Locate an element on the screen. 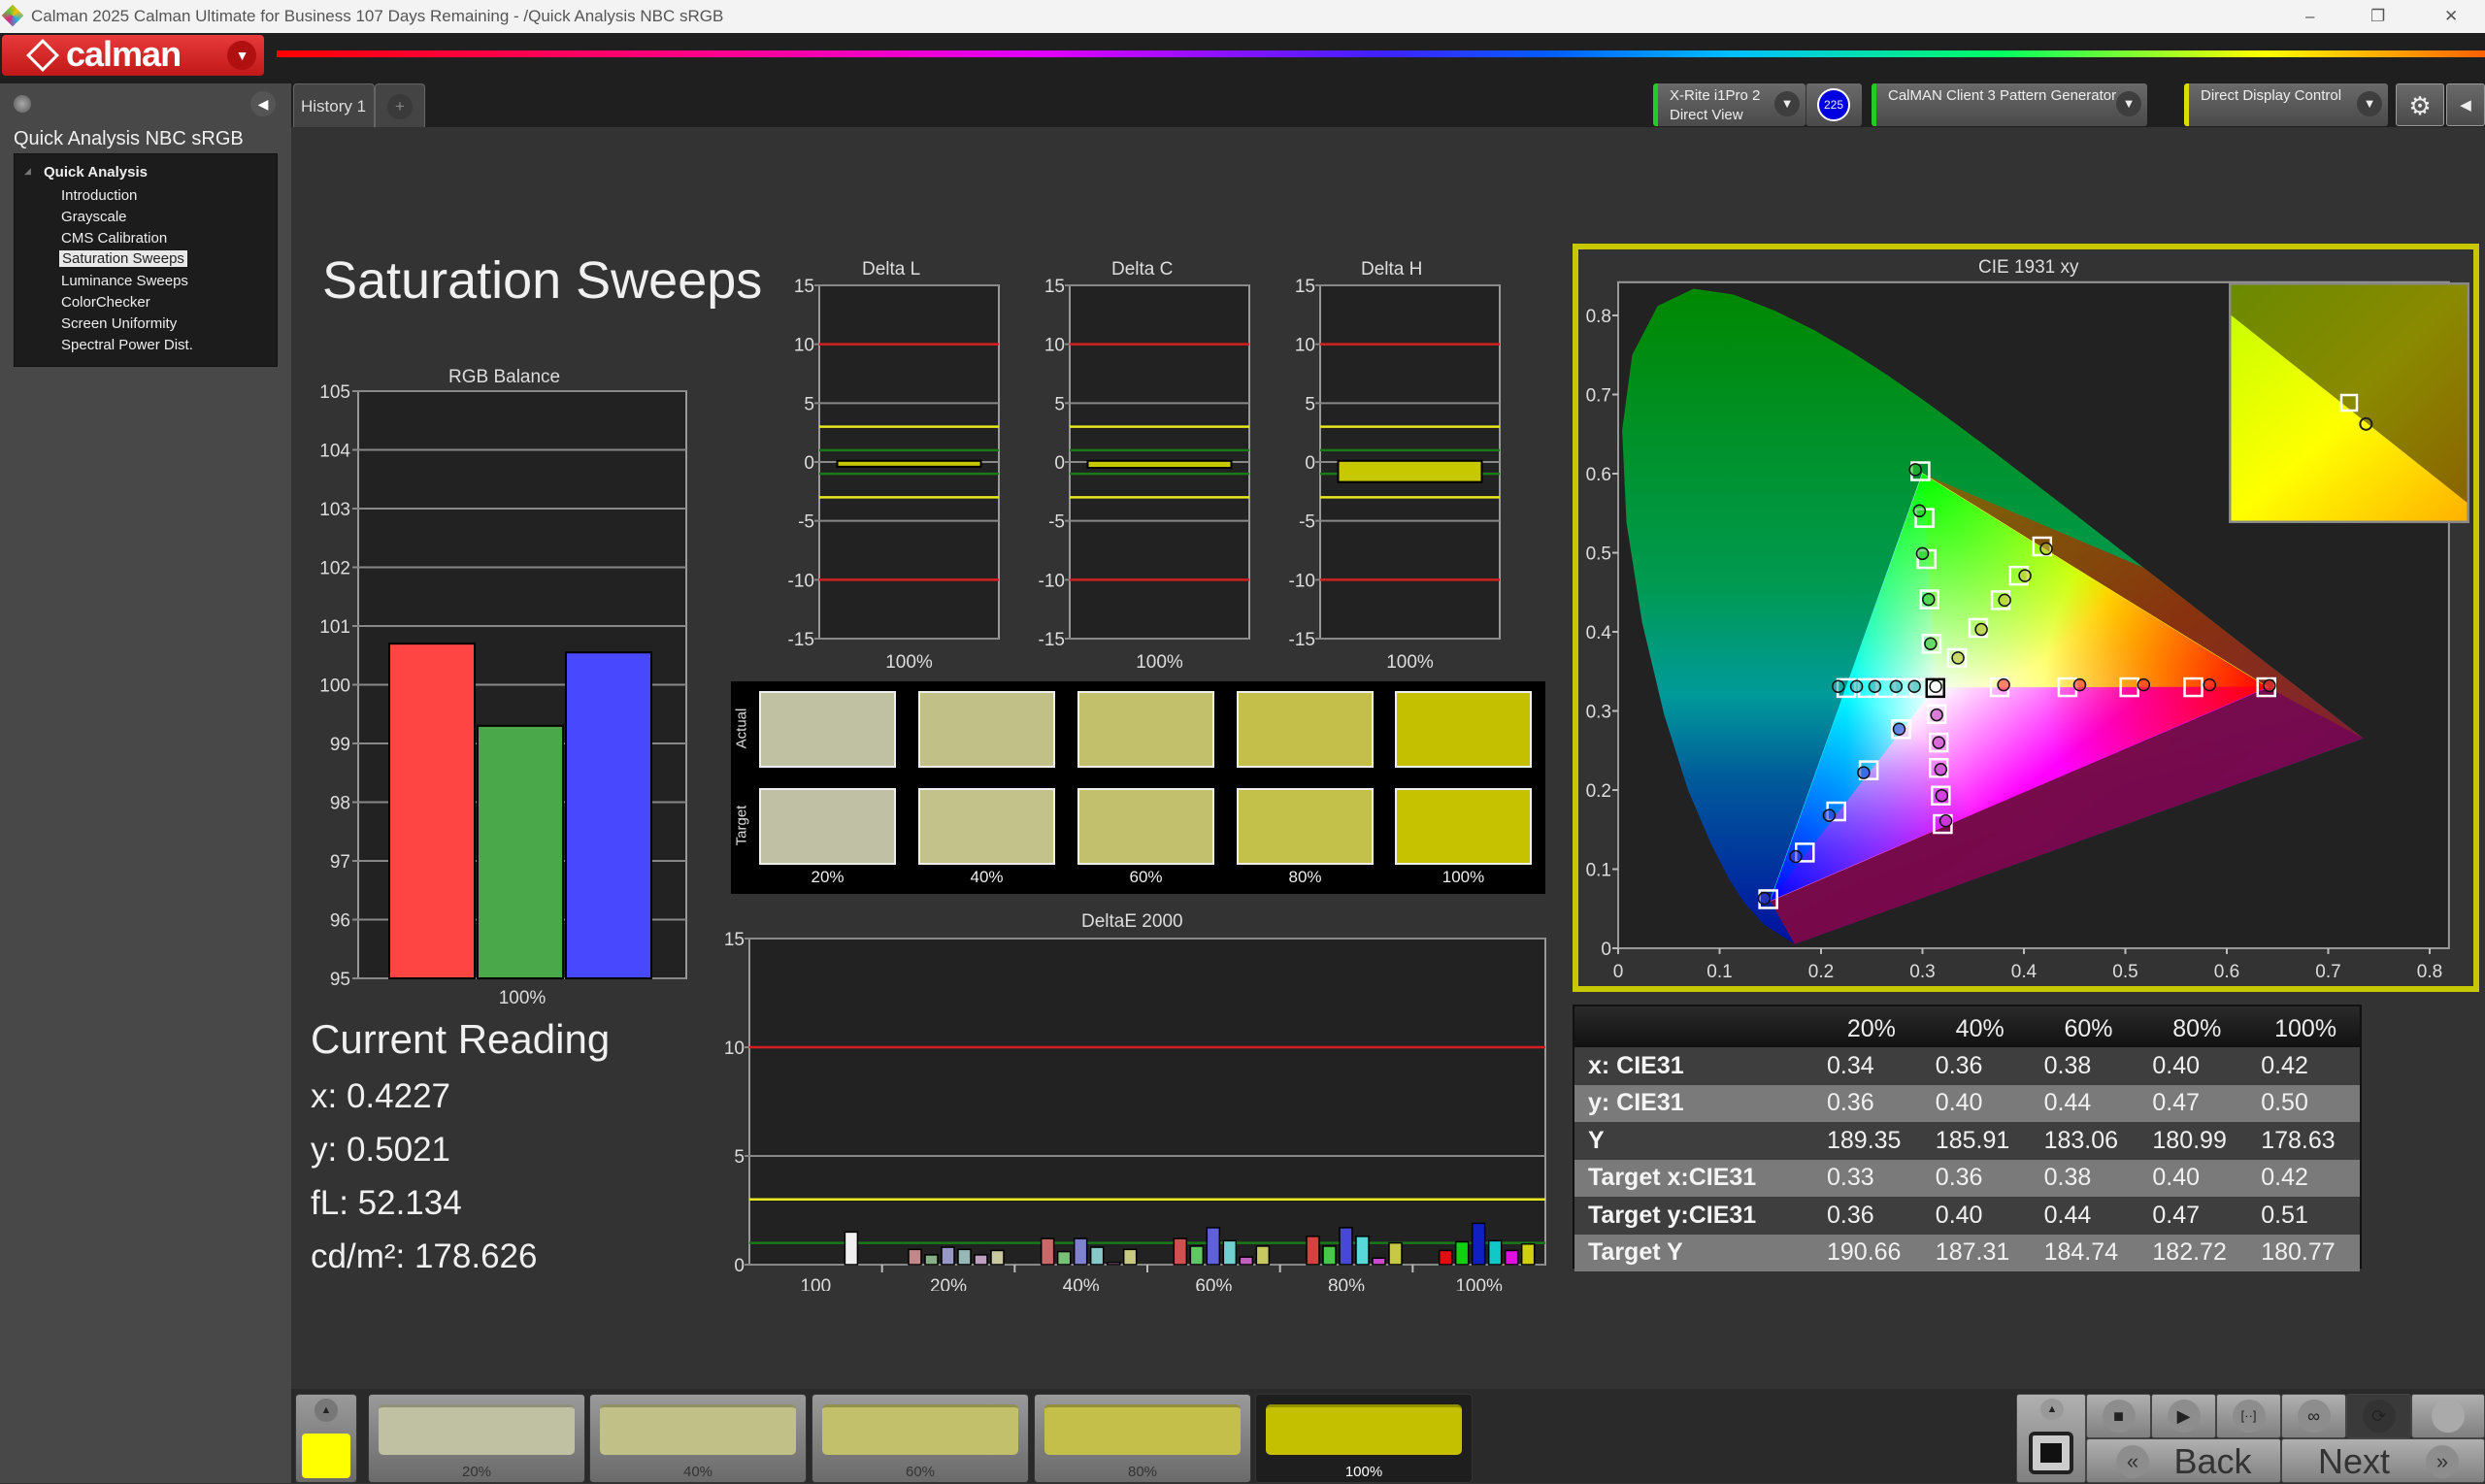  close-button: ✕ is located at coordinates (2452, 16).